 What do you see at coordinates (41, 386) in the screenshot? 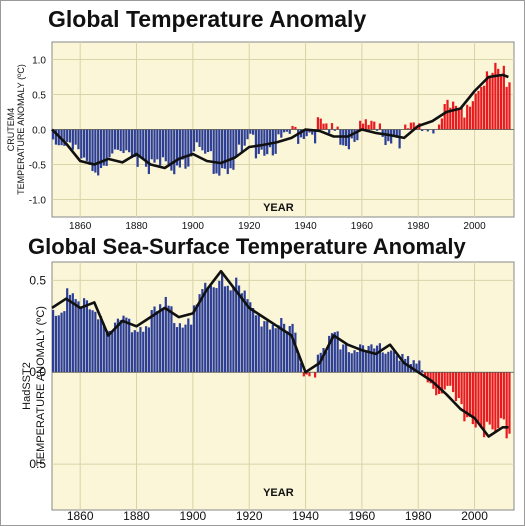
I see `y-axis-label: TEMPERATURE ANOMALY (ºC)` at bounding box center [41, 386].